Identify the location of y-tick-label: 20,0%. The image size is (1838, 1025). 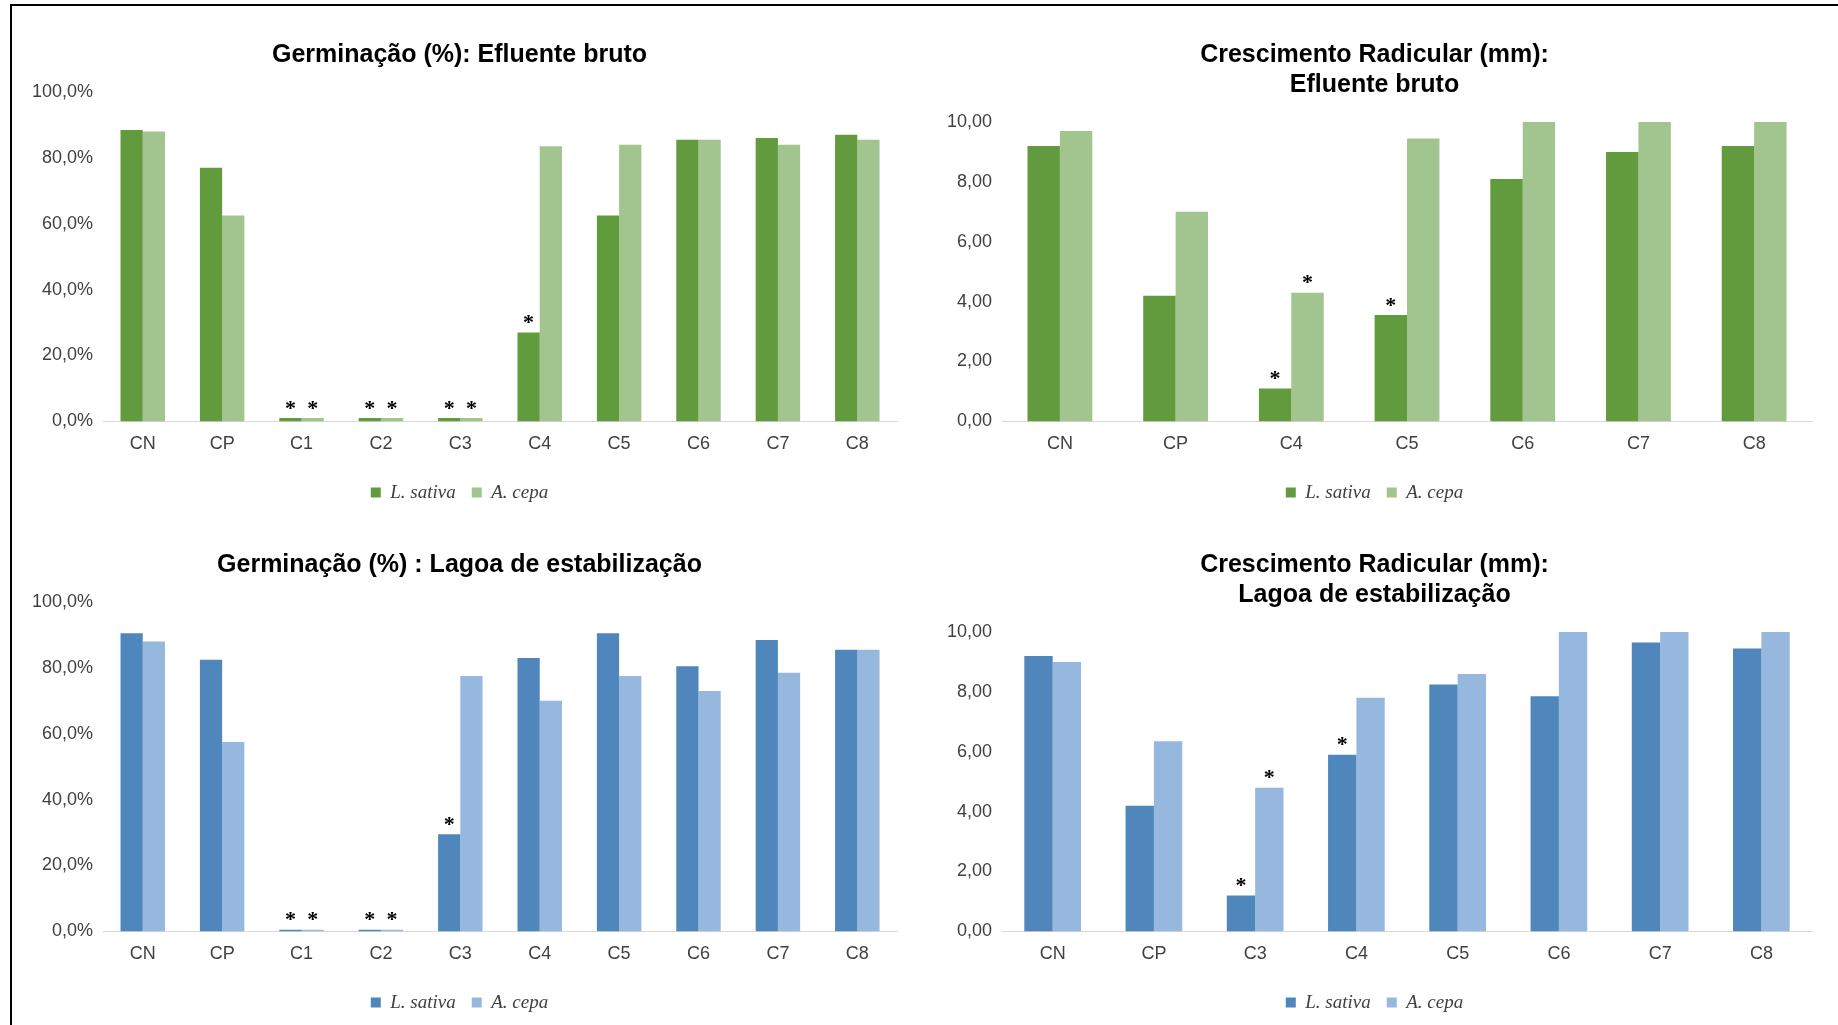
(68, 354).